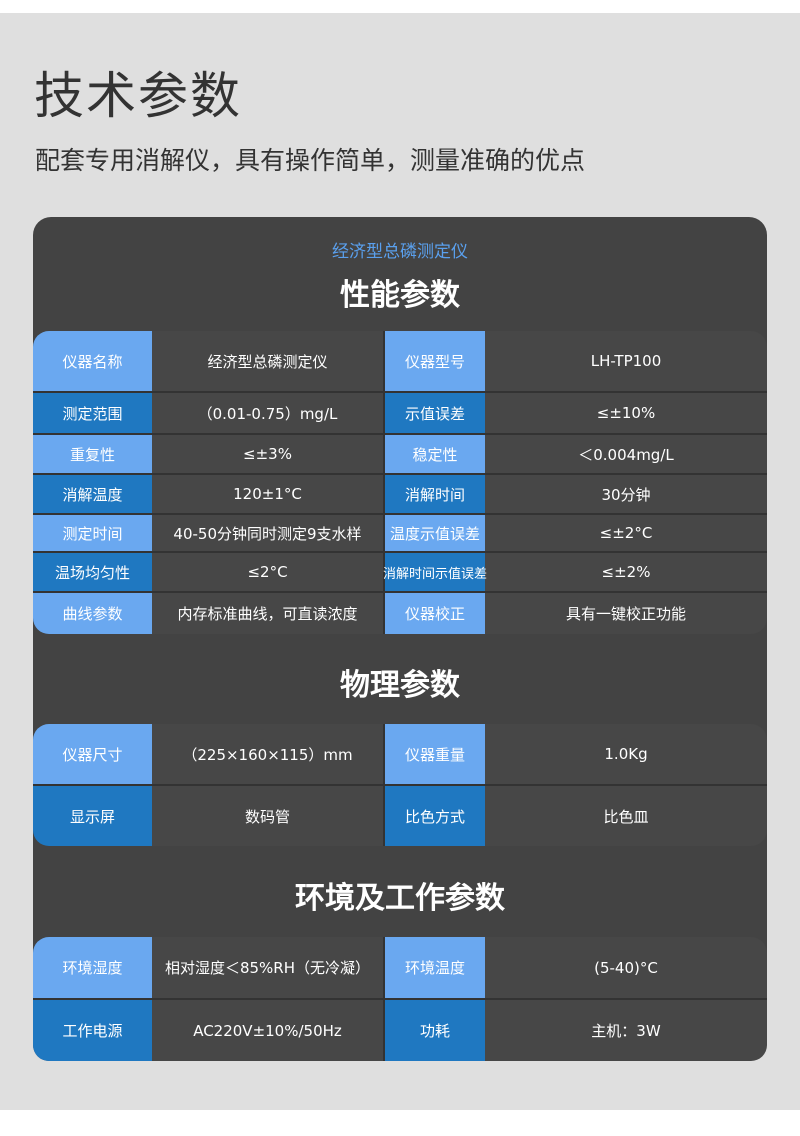 The width and height of the screenshot is (800, 1136). What do you see at coordinates (268, 454) in the screenshot?
I see `spec-value: ≤±3%` at bounding box center [268, 454].